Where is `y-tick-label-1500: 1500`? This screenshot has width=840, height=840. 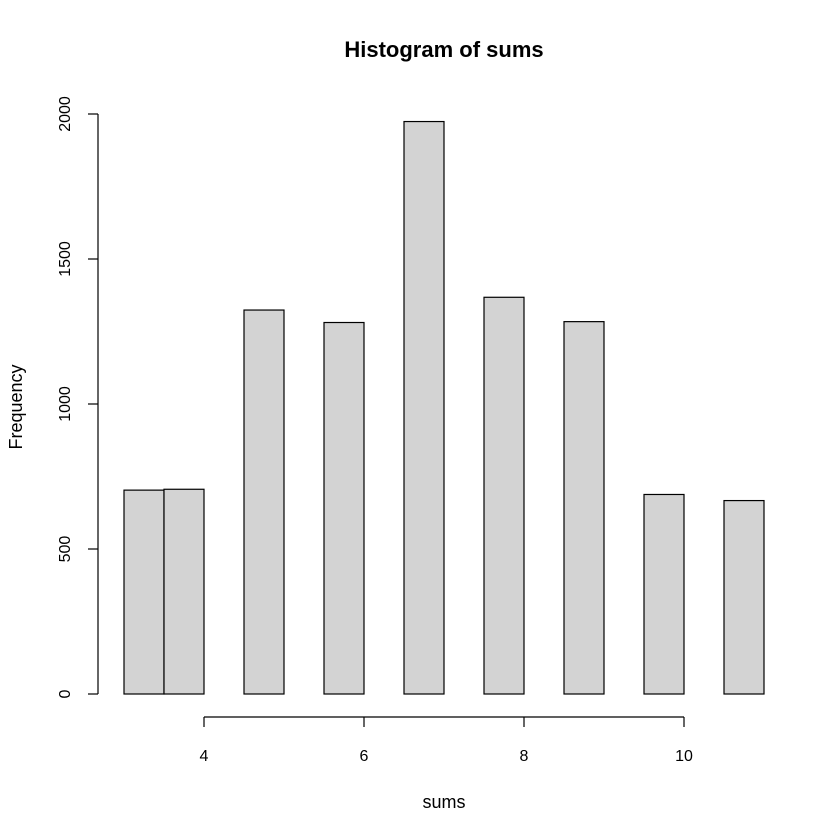
y-tick-label-1500: 1500 is located at coordinates (65, 259).